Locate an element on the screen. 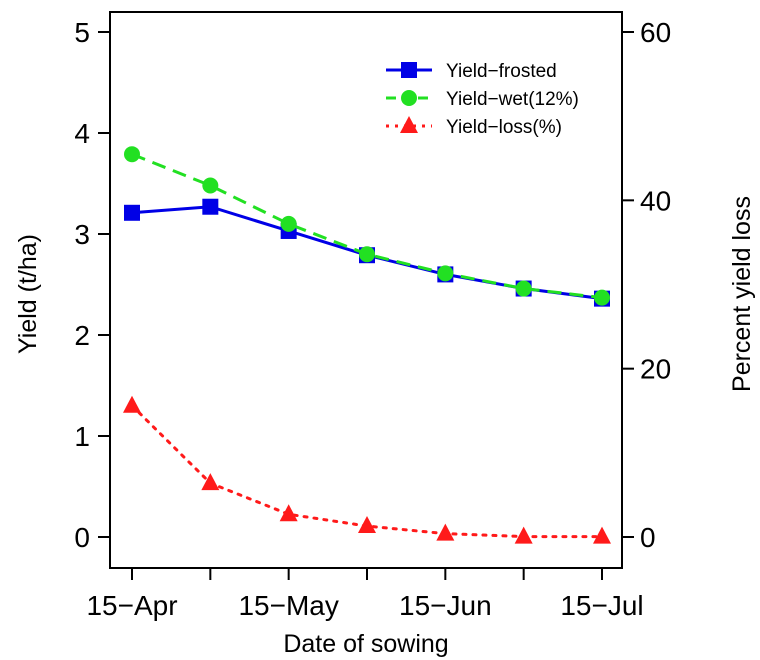  left-tick-label: 5 is located at coordinates (82, 32).